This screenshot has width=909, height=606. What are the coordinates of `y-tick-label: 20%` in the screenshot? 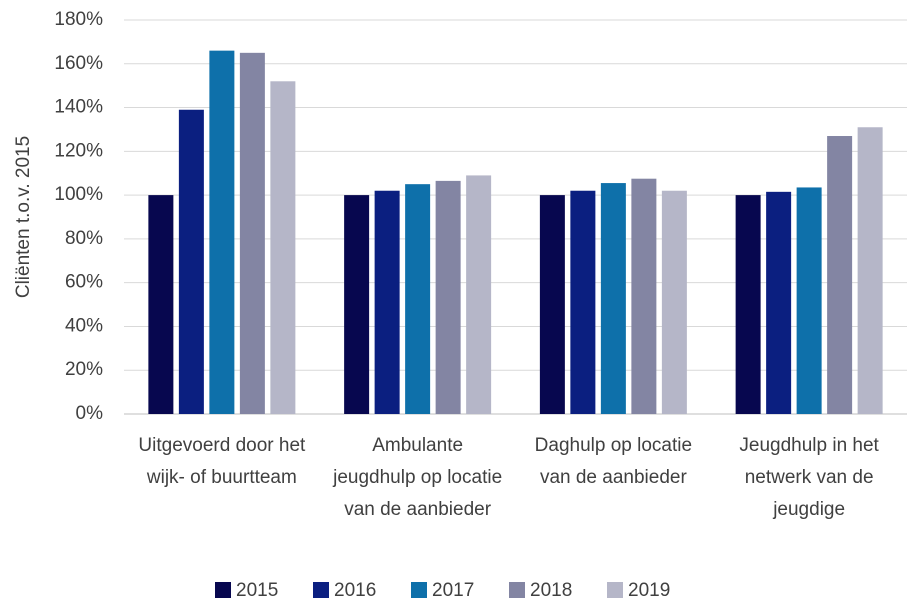 It's located at (84, 369).